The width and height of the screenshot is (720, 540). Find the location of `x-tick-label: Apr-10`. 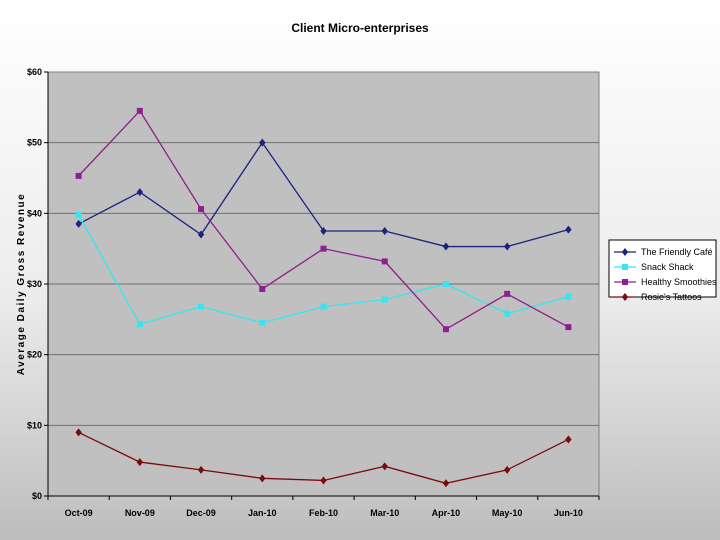

x-tick-label: Apr-10 is located at coordinates (446, 513).